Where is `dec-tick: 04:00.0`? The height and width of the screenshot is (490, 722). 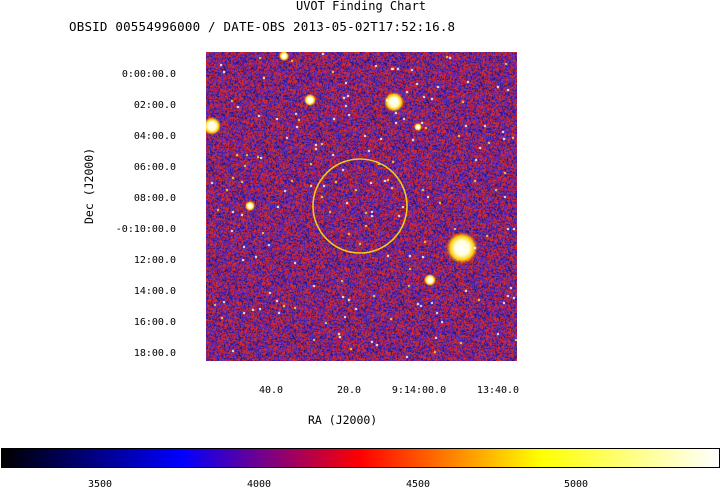
dec-tick: 04:00.0 is located at coordinates (154, 136).